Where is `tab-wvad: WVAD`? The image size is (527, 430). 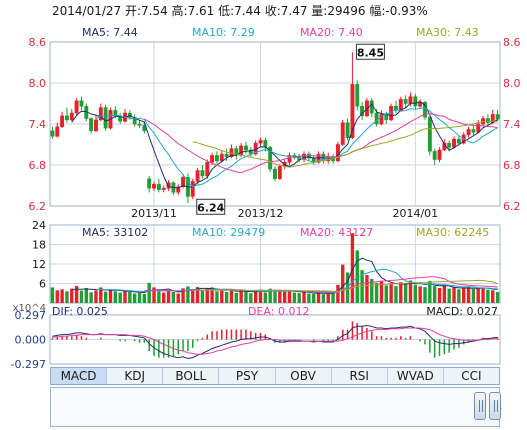 tab-wvad: WVAD is located at coordinates (416, 376).